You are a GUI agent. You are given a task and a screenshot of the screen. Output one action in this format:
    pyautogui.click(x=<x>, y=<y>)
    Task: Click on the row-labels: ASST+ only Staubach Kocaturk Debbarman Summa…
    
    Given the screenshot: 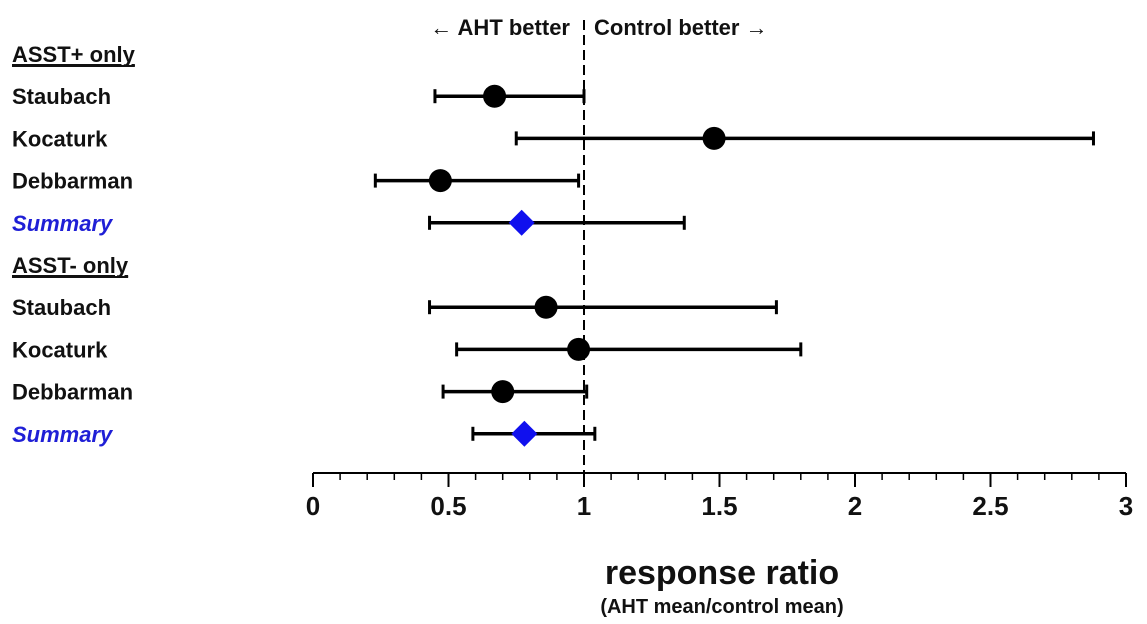 What is the action you would take?
    pyautogui.click(x=74, y=244)
    